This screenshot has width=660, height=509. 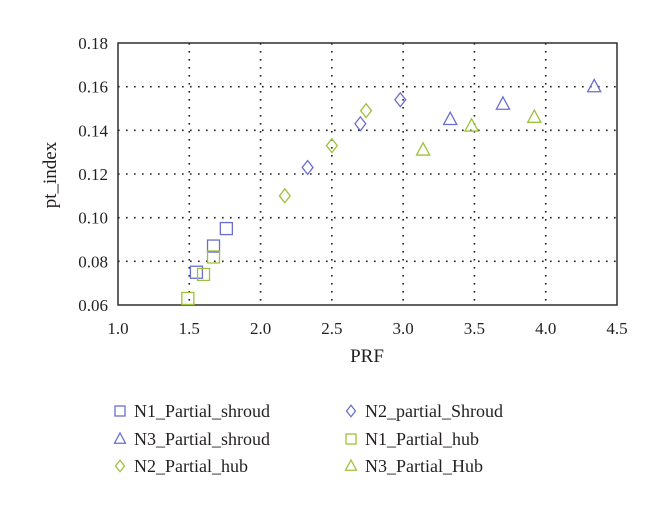 I want to click on x-axis-label: PRF, so click(x=367, y=356).